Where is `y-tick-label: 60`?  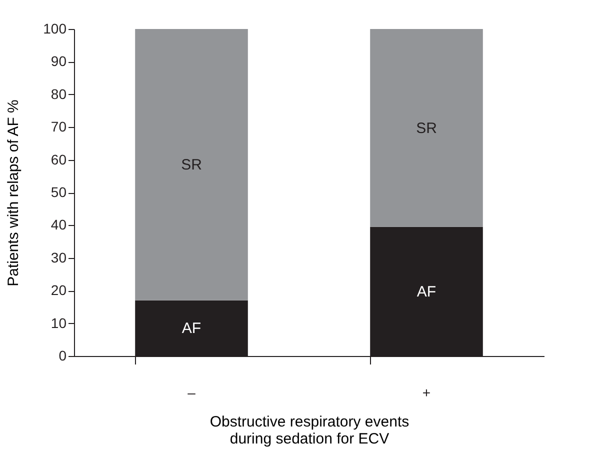 y-tick-label: 60 is located at coordinates (58, 159).